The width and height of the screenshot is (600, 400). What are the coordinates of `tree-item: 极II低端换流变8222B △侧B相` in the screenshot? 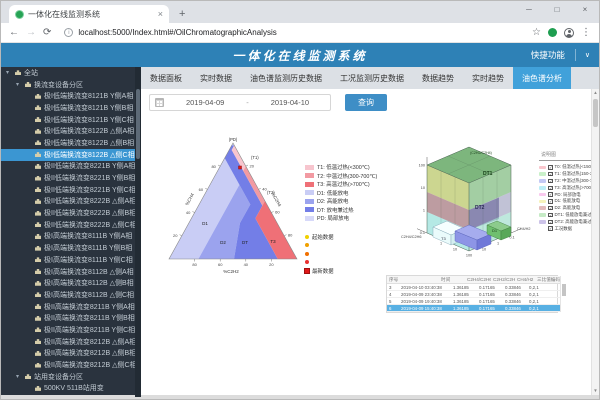 It's located at (71, 213).